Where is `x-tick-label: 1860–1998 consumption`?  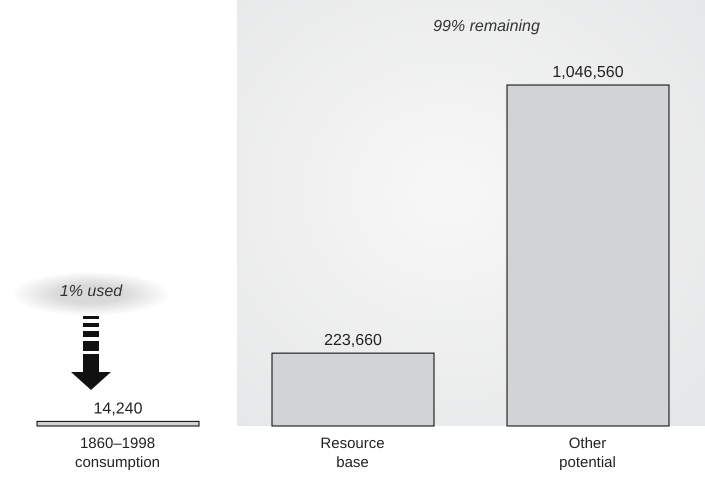 x-tick-label: 1860–1998 consumption is located at coordinates (117, 453).